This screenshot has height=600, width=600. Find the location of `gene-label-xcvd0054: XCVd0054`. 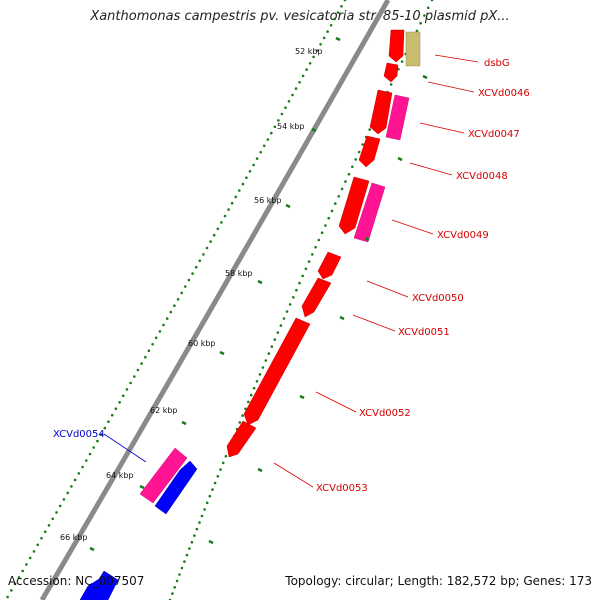

gene-label-xcvd0054: XCVd0054 is located at coordinates (79, 434).